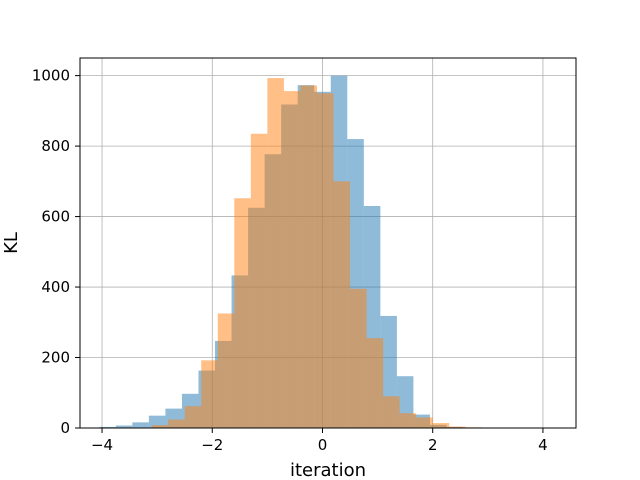  Describe the element at coordinates (323, 445) in the screenshot. I see `x-tick-label: 0` at that location.